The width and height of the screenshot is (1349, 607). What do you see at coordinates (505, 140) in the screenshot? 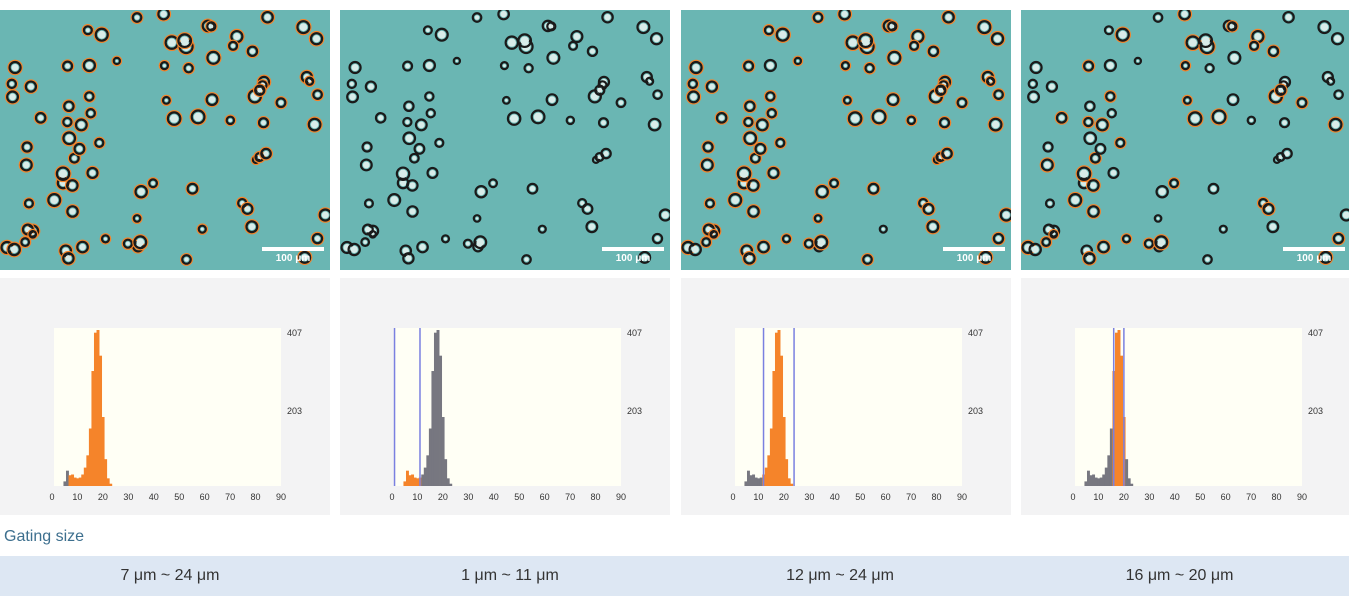
I see `micrograph-2: 100 μm` at bounding box center [505, 140].